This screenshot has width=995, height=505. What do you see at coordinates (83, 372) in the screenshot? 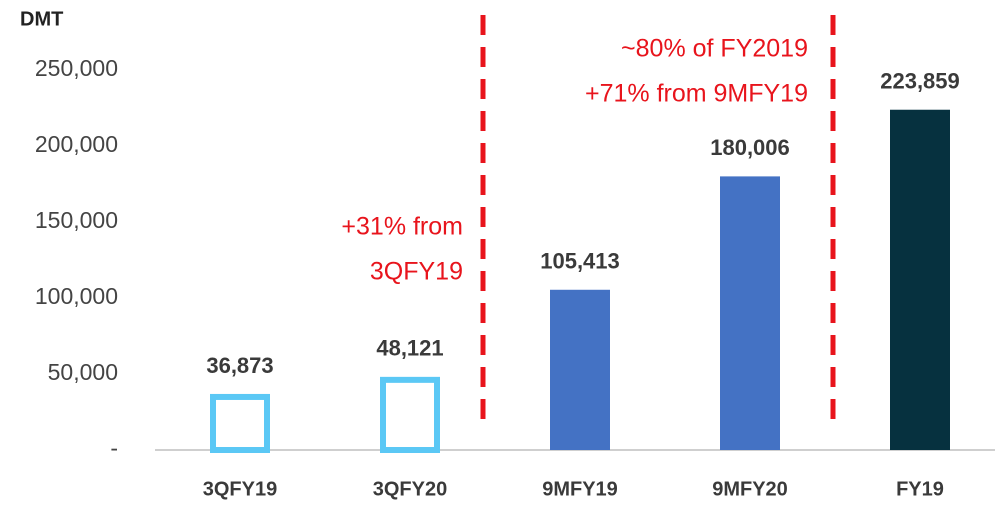
I see `y-tick-label: 50,000` at bounding box center [83, 372].